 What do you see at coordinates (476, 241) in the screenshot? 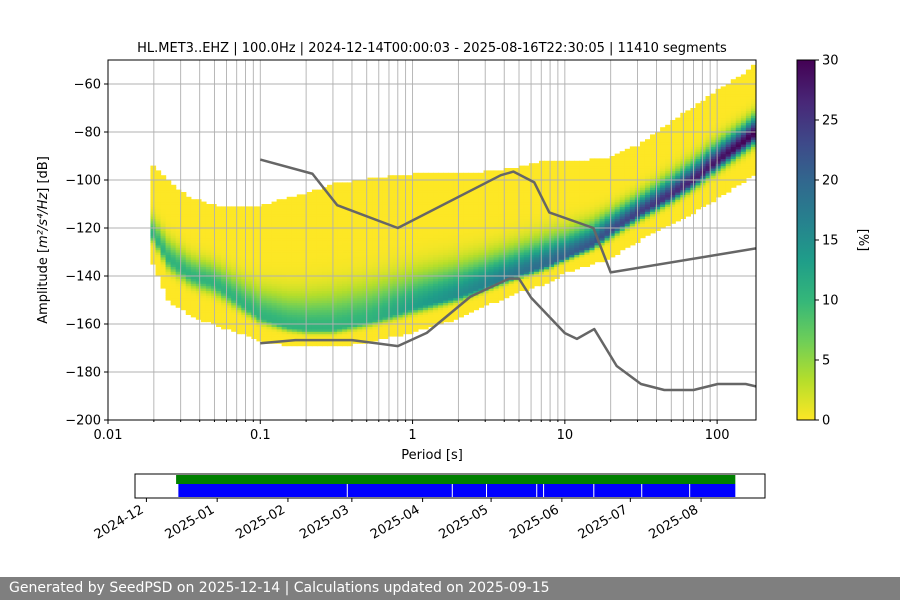
I see `heatmap-column` at bounding box center [476, 241].